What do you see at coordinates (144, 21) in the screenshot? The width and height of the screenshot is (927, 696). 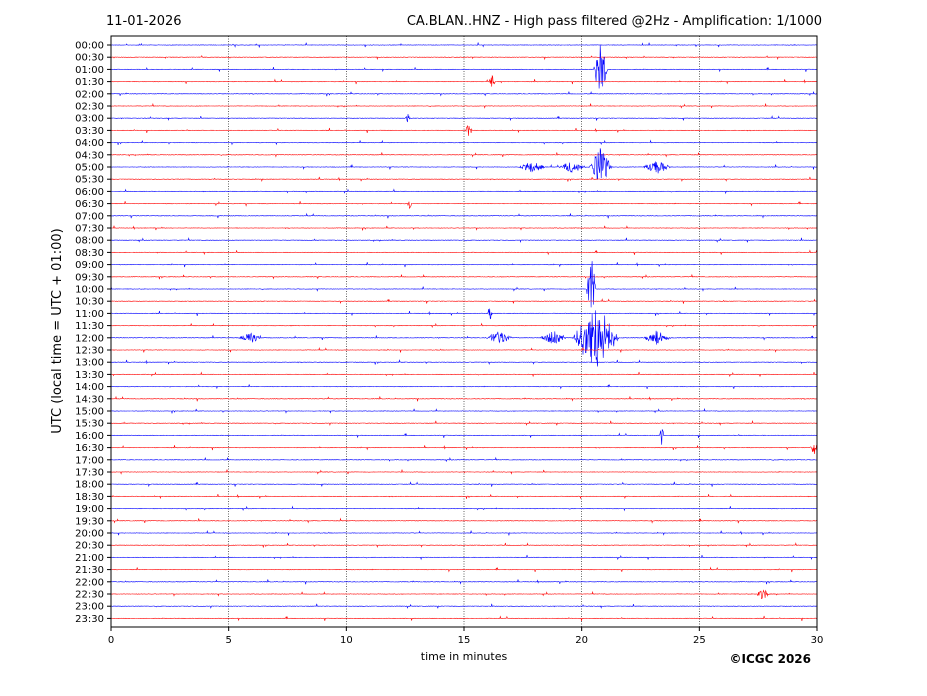 I see `chart-date: 11-01-2026` at bounding box center [144, 21].